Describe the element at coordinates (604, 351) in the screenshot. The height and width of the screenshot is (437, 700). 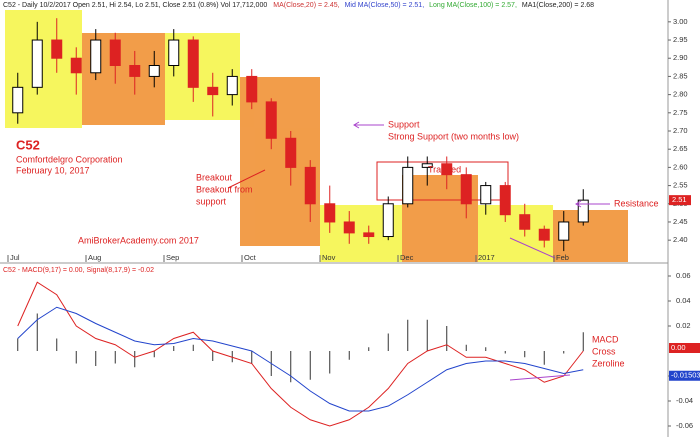
I see `annotation: Cross` at that location.